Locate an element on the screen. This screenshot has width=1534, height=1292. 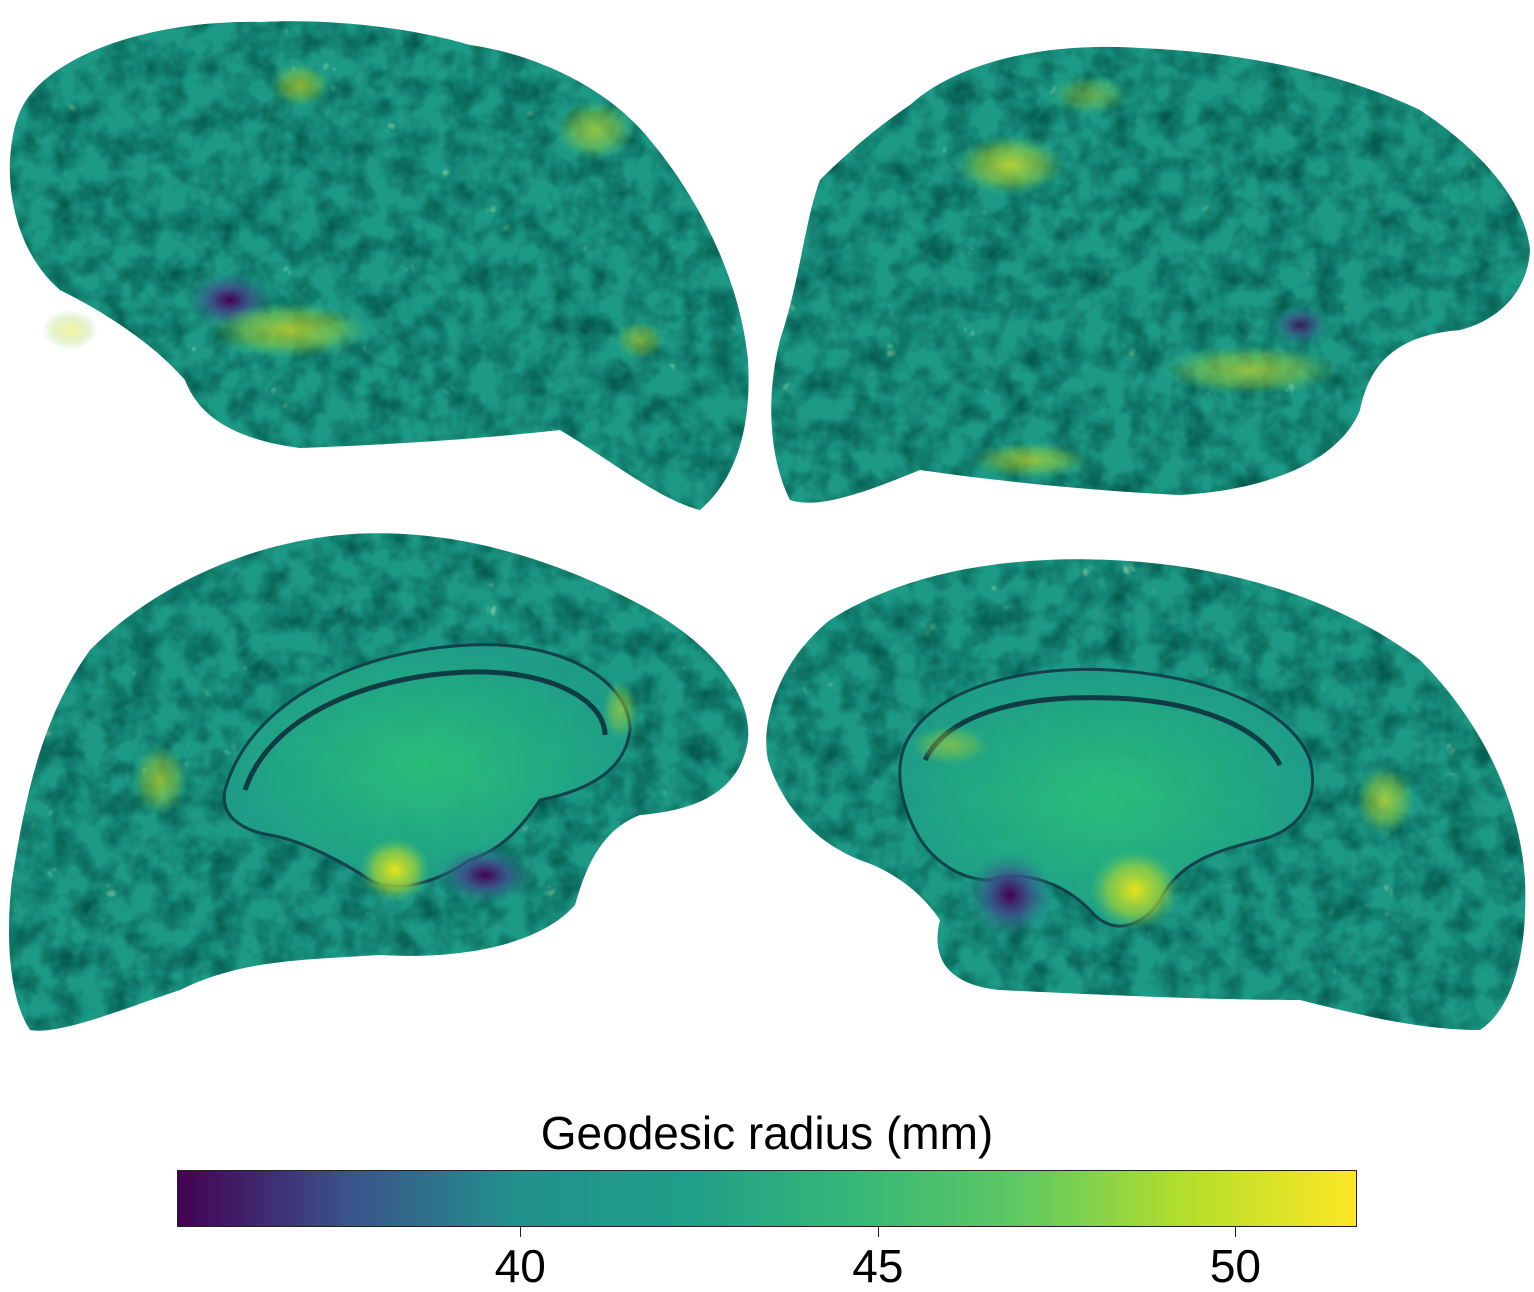
colorbar-tick-label: 50 is located at coordinates (1235, 1266).